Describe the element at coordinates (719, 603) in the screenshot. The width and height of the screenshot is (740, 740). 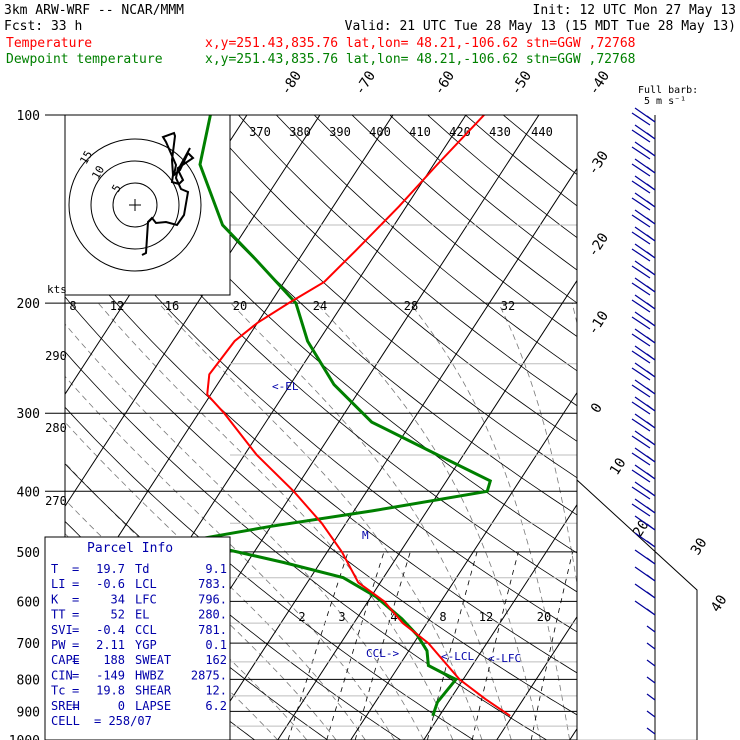
I see `temperature-tick-label: 40` at that location.